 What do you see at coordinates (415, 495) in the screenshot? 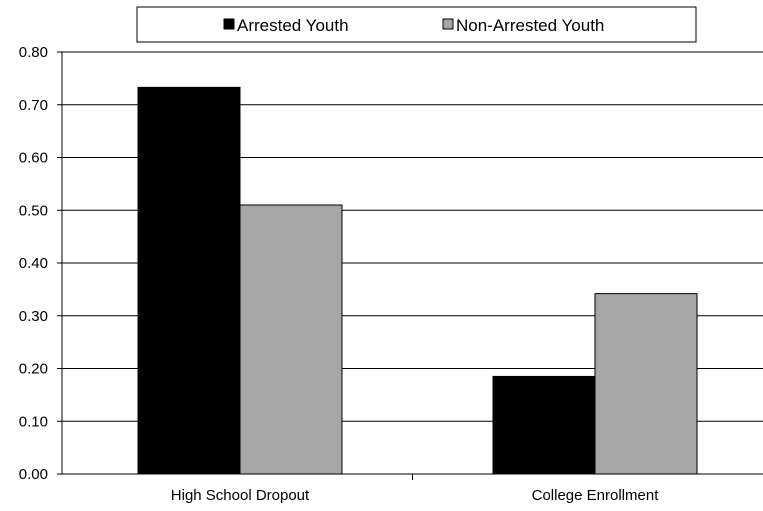
I see `x-category-labels: High School Dropout College Enrollment` at bounding box center [415, 495].